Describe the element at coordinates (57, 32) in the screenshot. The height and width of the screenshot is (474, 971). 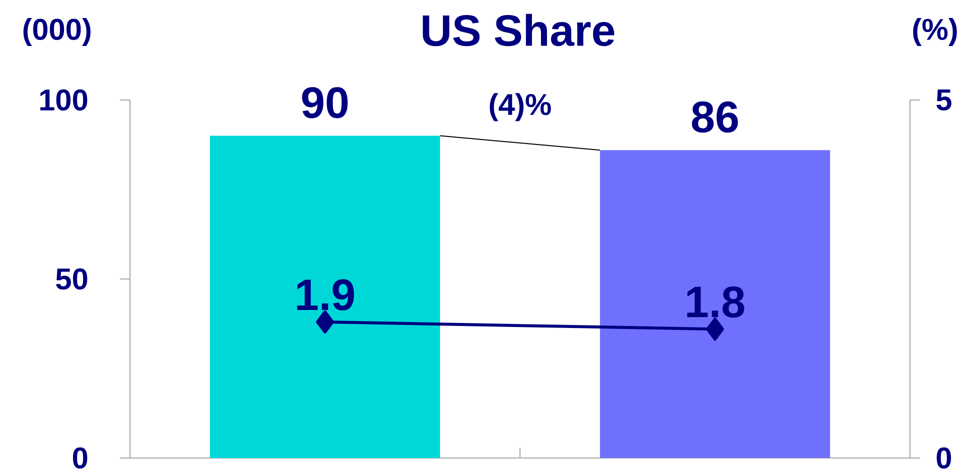
I see `y-axis-title: (000)` at that location.